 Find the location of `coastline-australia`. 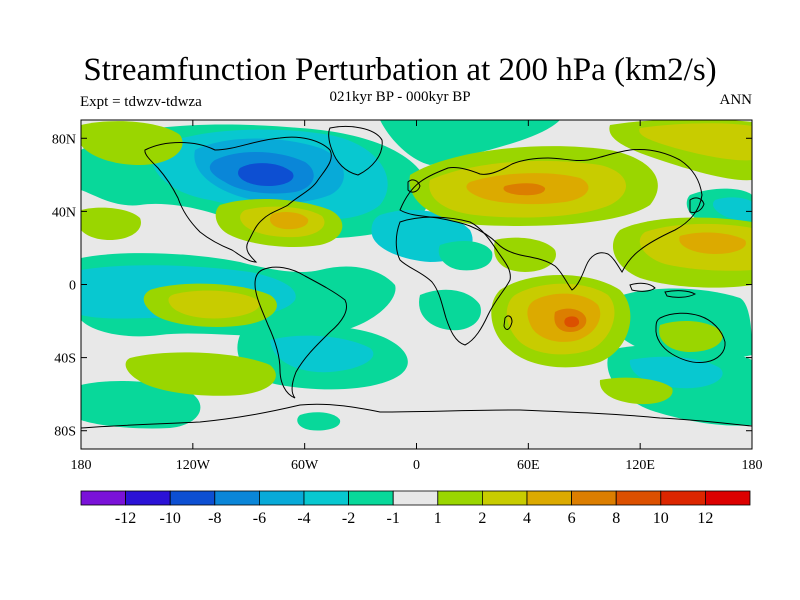

coastline-australia is located at coordinates (690, 337).